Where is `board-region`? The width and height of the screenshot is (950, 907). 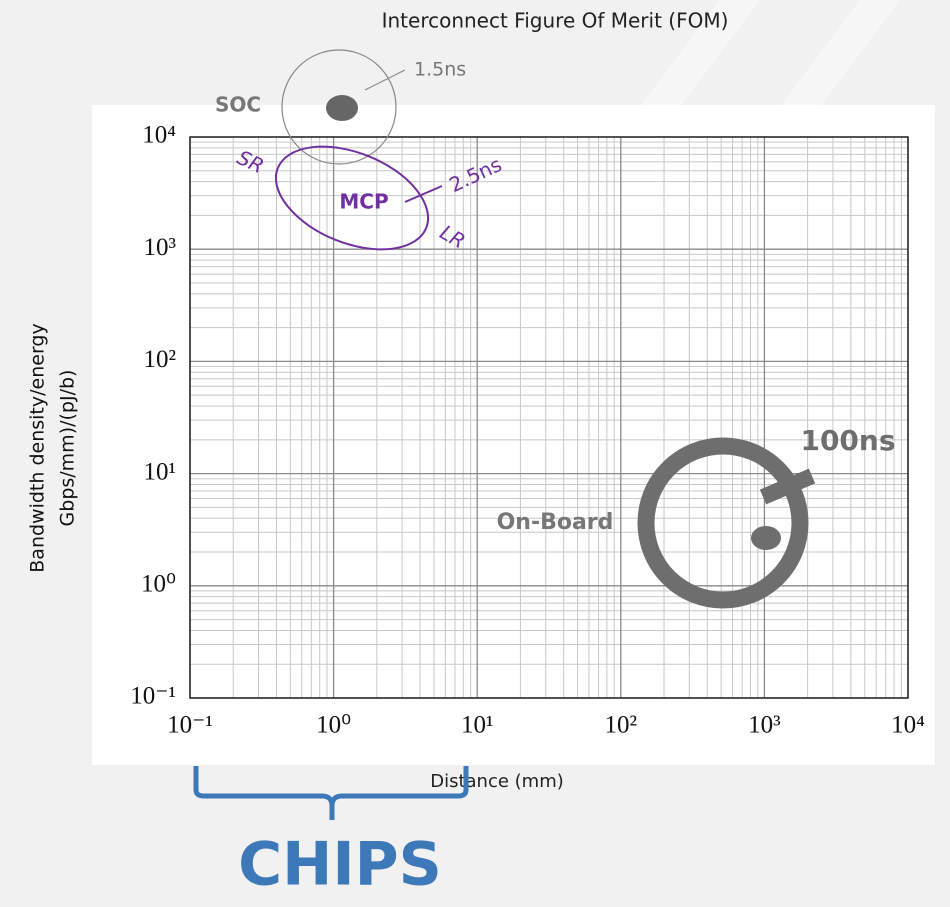
board-region is located at coordinates (723, 523).